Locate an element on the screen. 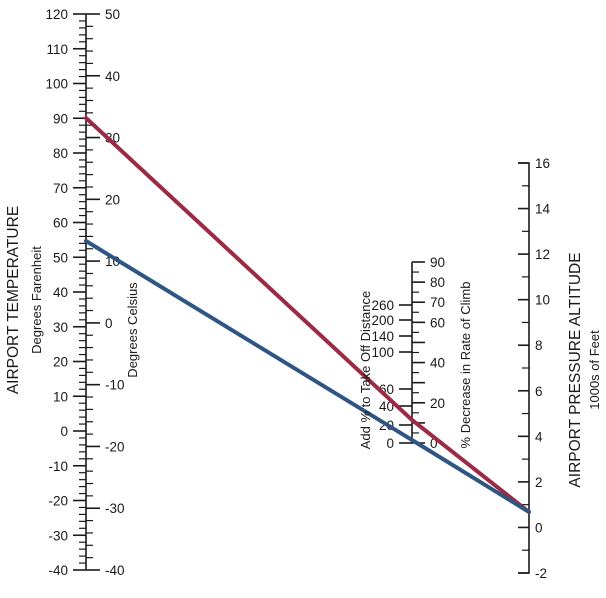  takeoff-tick-label: 140 is located at coordinates (382, 336).